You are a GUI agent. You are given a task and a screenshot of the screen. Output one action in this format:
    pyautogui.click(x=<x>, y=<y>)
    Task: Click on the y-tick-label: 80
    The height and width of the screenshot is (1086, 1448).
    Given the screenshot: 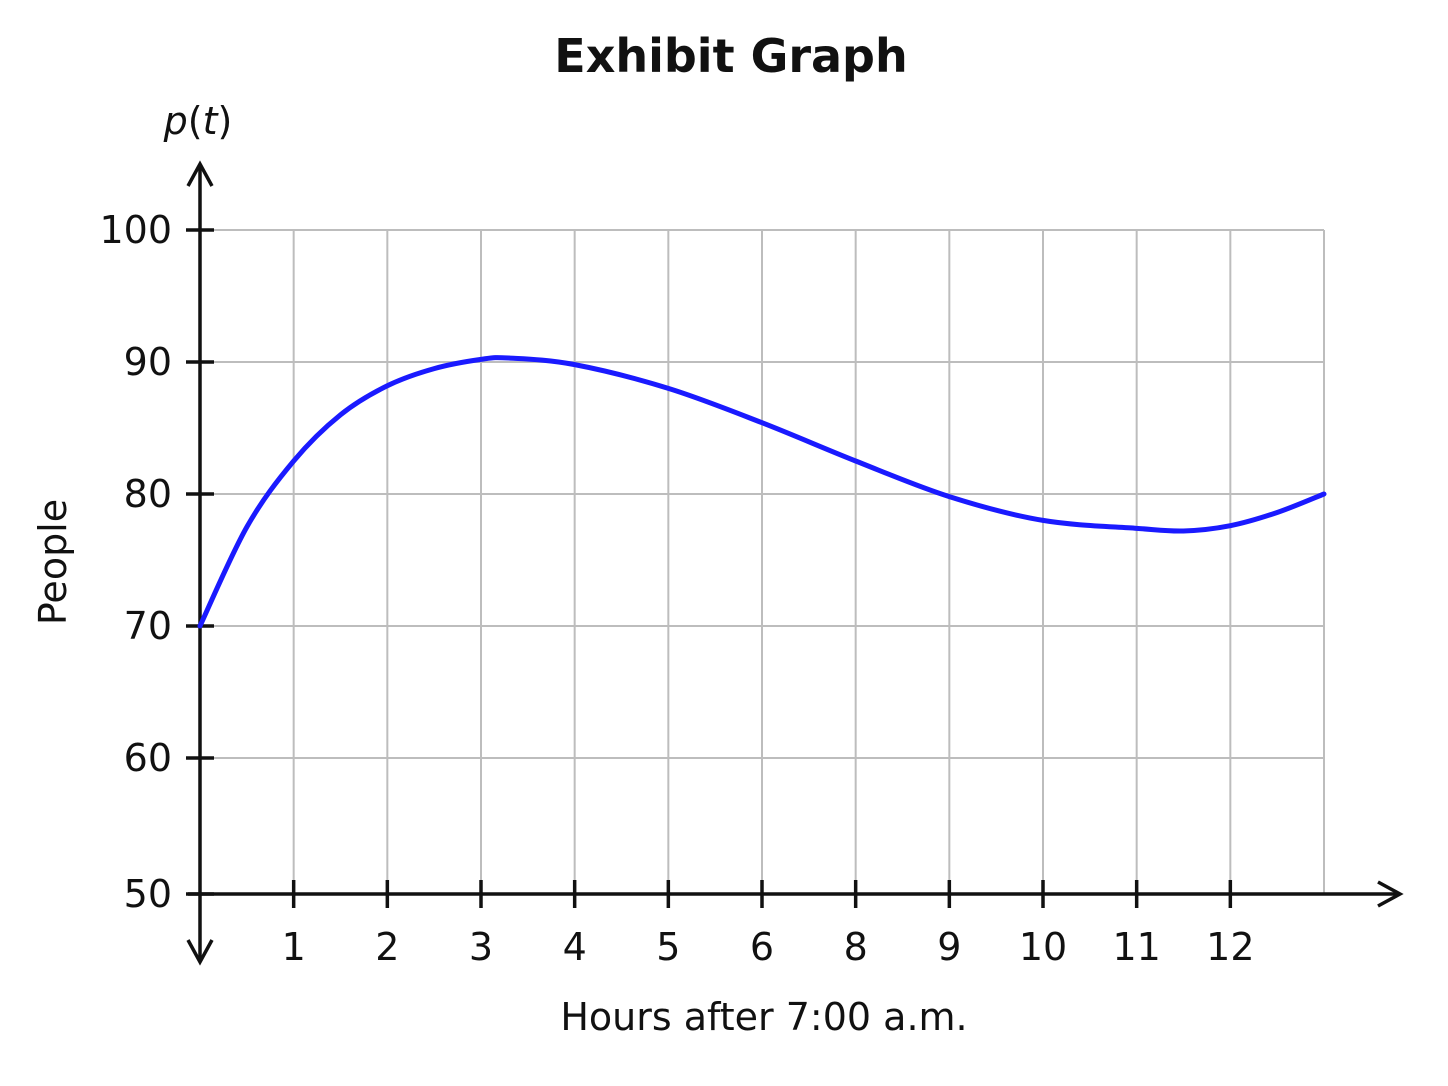 What is the action you would take?
    pyautogui.click(x=148, y=494)
    